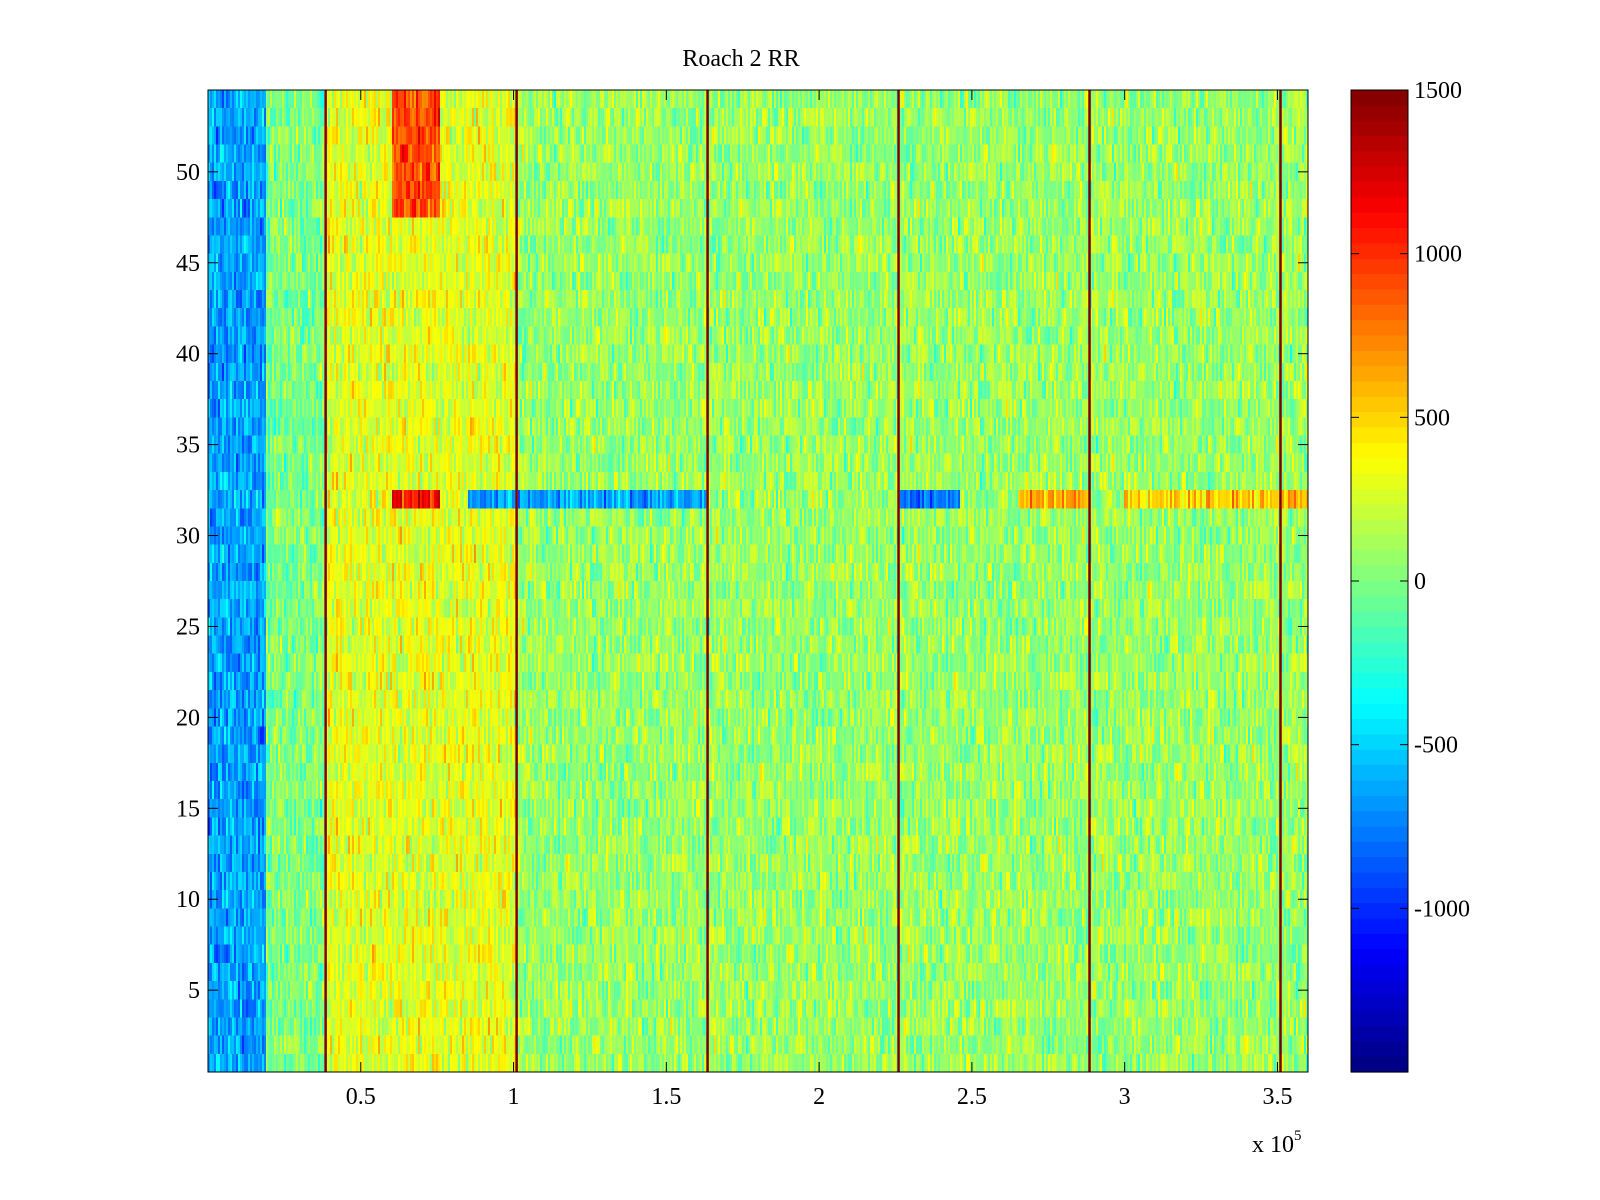 The height and width of the screenshot is (1200, 1600). I want to click on colorbar, so click(1379, 581).